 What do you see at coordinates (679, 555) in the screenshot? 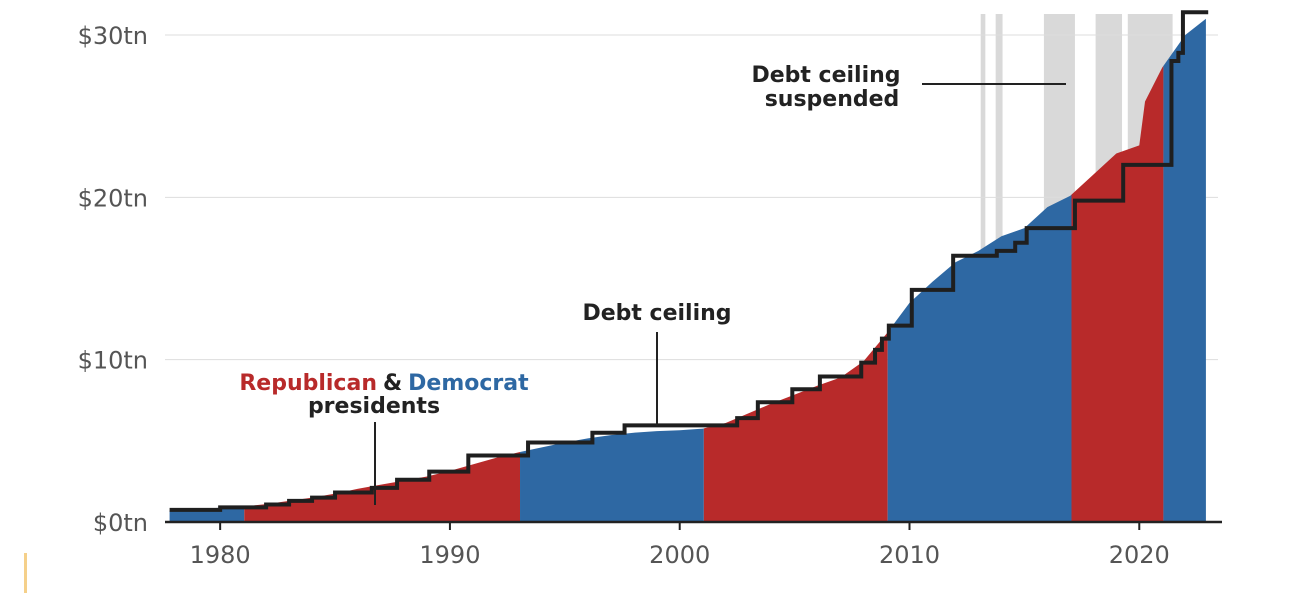
I see `x-tick-label-2: 2000` at bounding box center [679, 555].